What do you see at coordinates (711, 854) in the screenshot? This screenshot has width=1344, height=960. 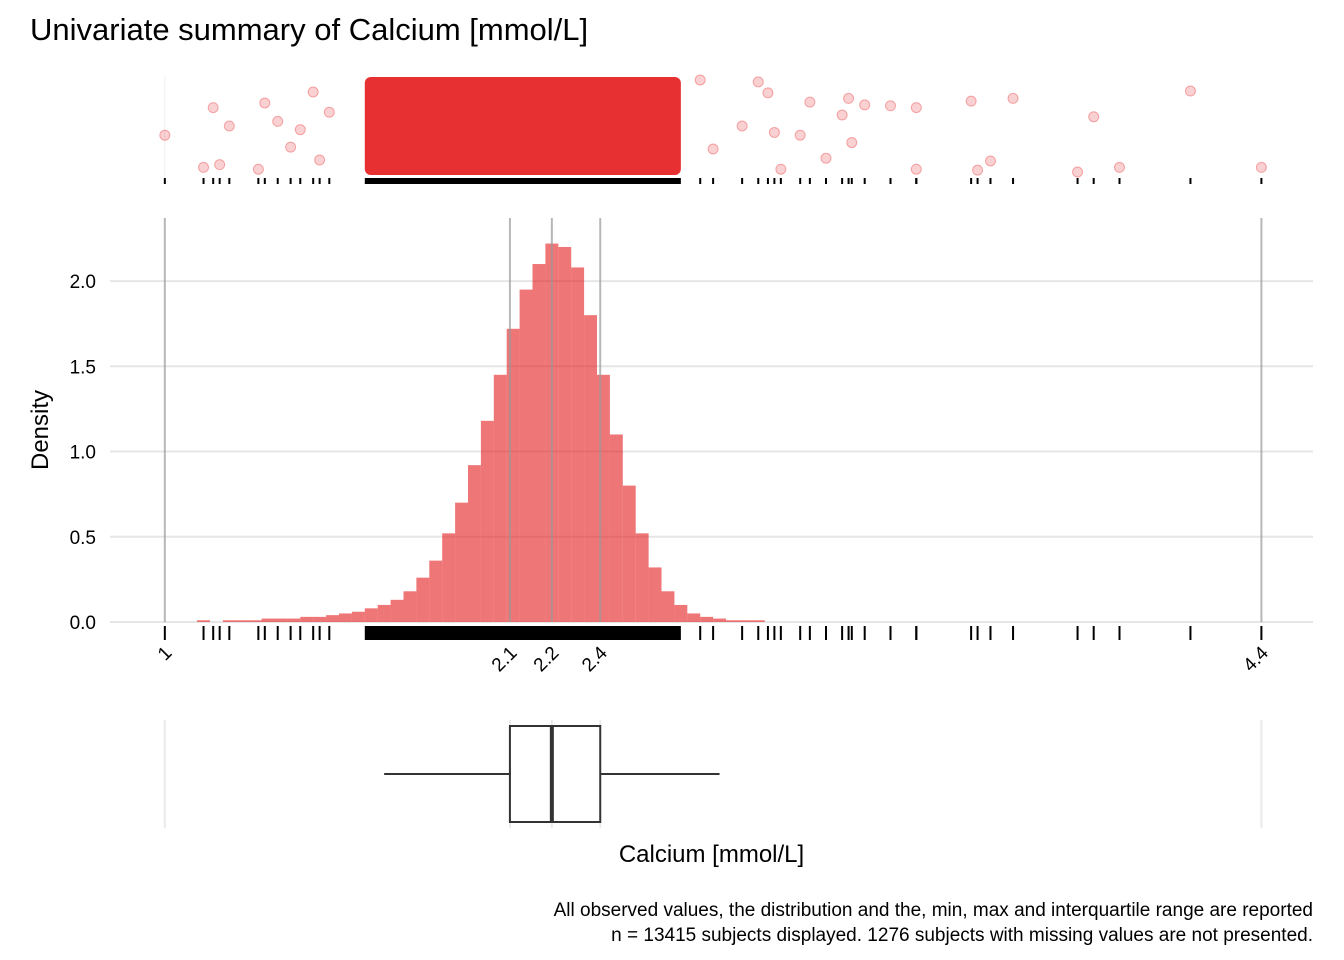 I see `x-axis-label: Calcium [mmol/L]` at bounding box center [711, 854].